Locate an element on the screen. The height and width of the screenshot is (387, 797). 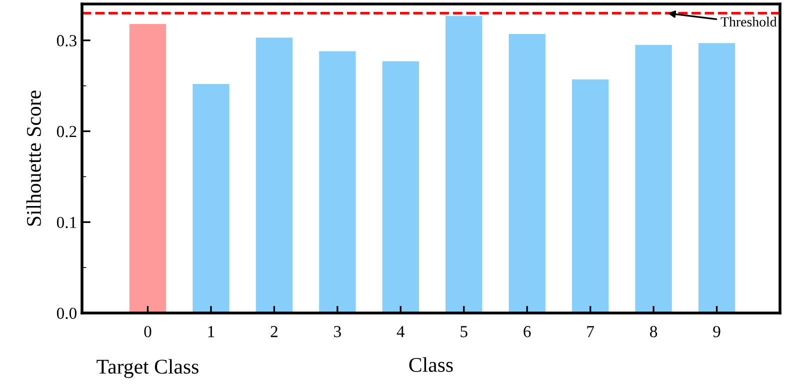
y-axis-title: Silhouette Score is located at coordinates (33, 158).